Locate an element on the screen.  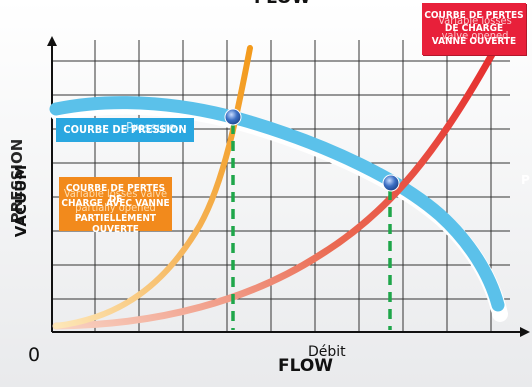
legend-pressure-curve: Pressure COURBE DE PRESSION is located at coordinates (125, 130).